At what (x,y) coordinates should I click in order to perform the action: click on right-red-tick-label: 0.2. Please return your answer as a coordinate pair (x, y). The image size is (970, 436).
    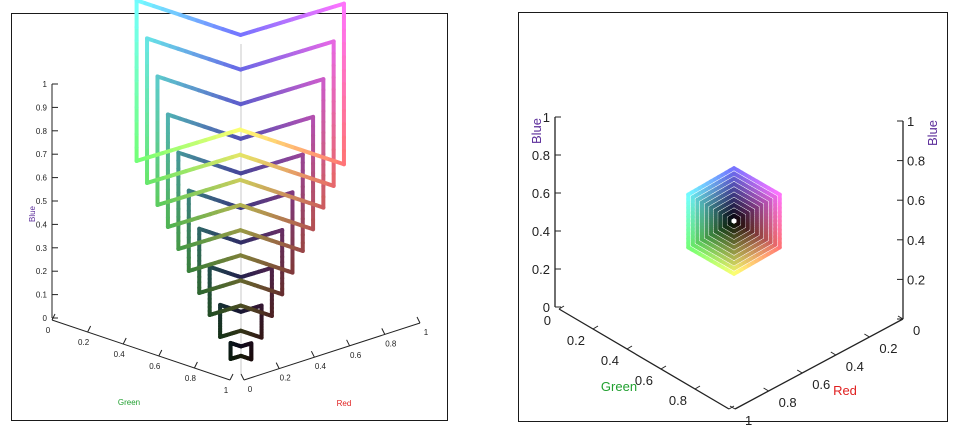
    Looking at the image, I should click on (888, 348).